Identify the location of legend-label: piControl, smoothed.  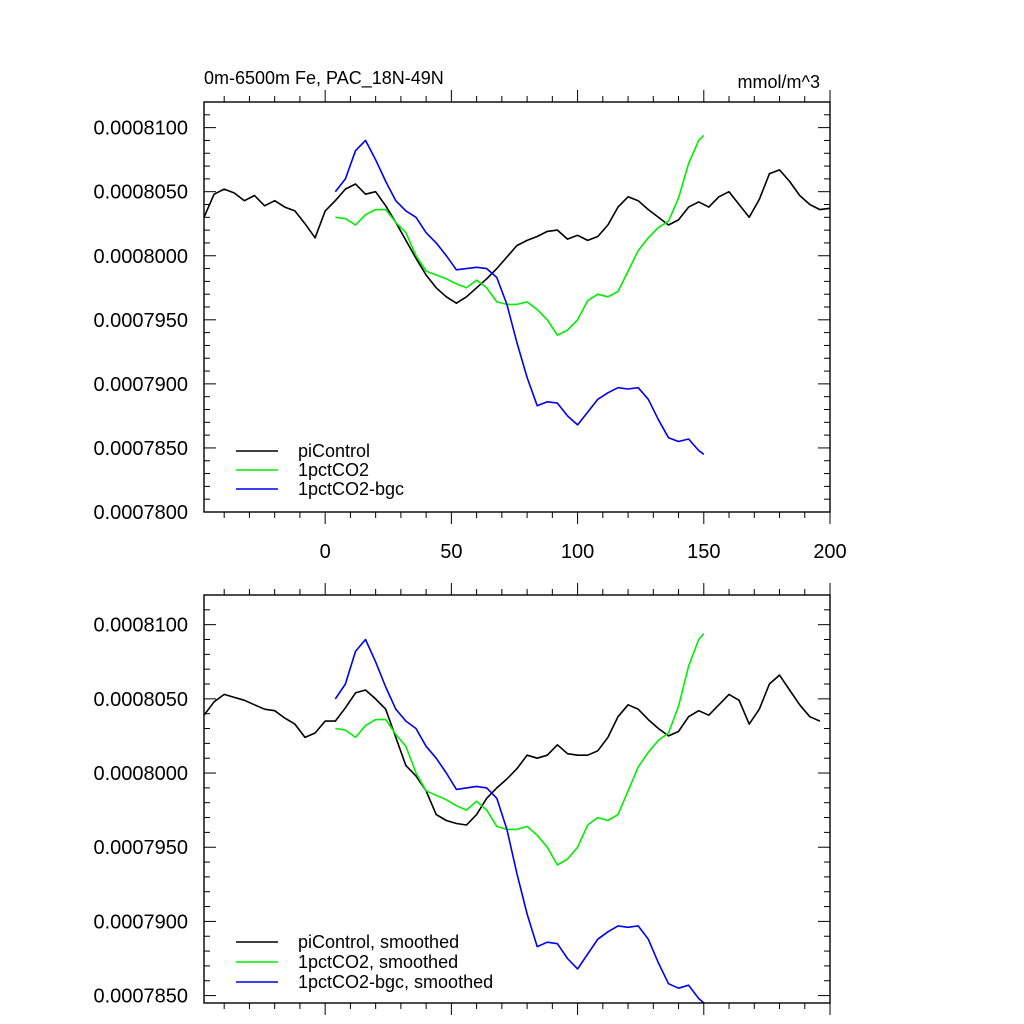
(378, 942).